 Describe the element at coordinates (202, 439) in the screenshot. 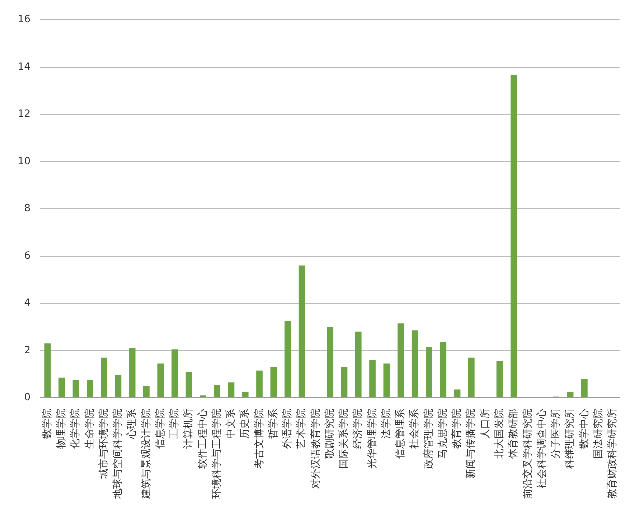

I see `x-tick-label: 软件工程中心` at that location.